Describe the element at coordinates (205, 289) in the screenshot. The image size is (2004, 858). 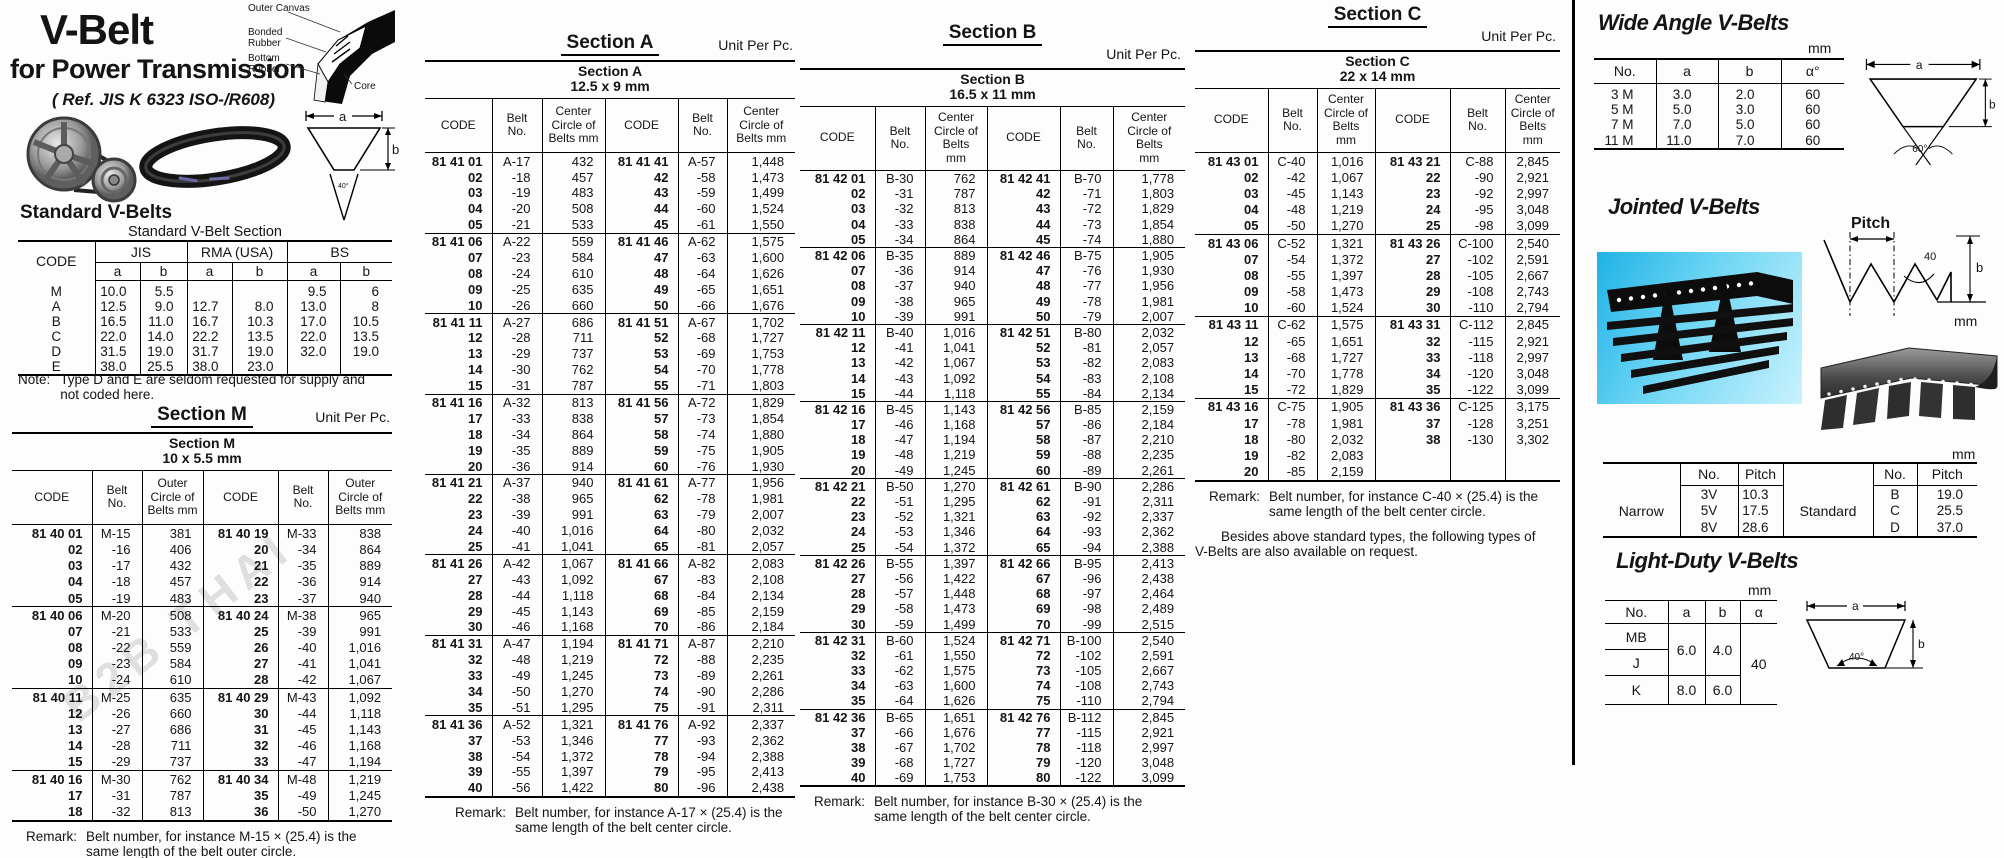
I see `table-row: M 10.0 5.5 9.5 6` at that location.